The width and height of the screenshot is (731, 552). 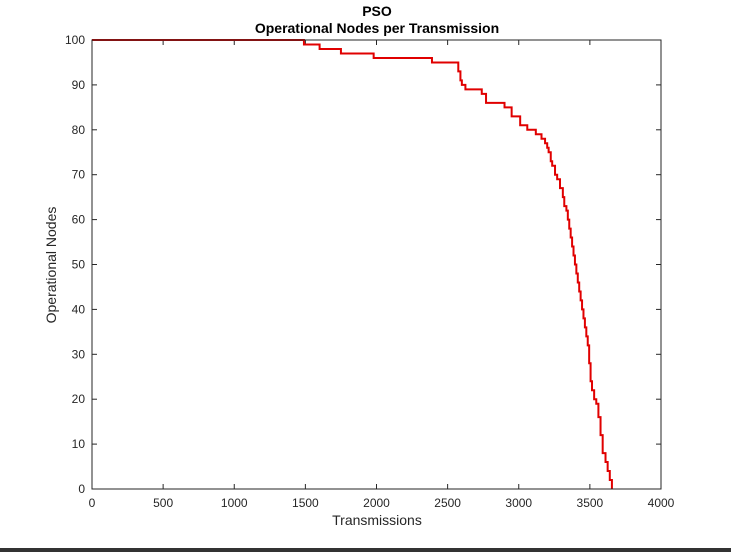 I want to click on x-tick-label: 1500, so click(x=305, y=503).